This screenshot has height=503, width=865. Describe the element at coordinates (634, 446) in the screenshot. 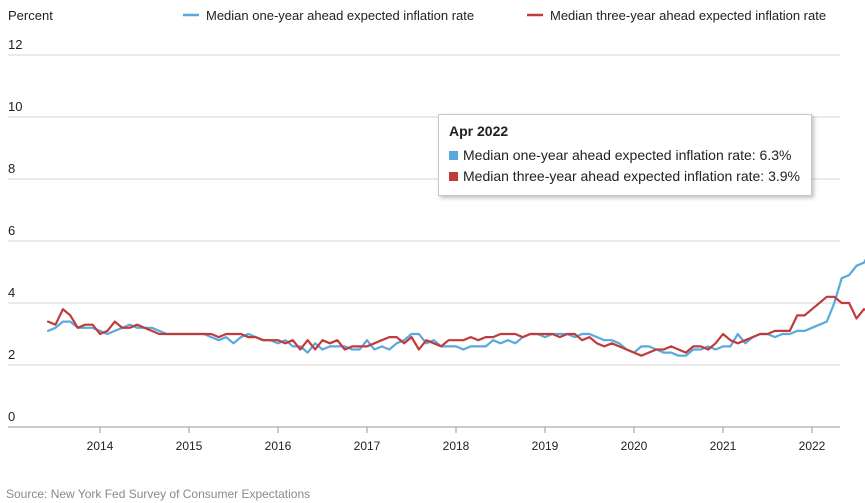

I see `x-tick-label: 2020` at that location.